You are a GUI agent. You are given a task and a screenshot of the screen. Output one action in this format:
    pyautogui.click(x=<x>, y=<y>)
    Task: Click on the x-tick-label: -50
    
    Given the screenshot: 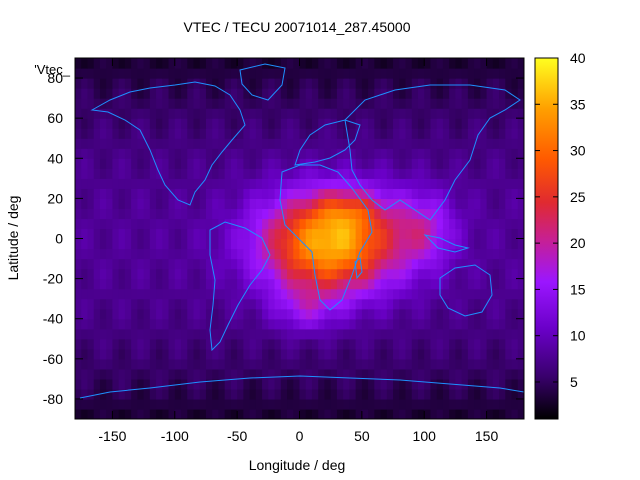 What is the action you would take?
    pyautogui.click(x=237, y=436)
    